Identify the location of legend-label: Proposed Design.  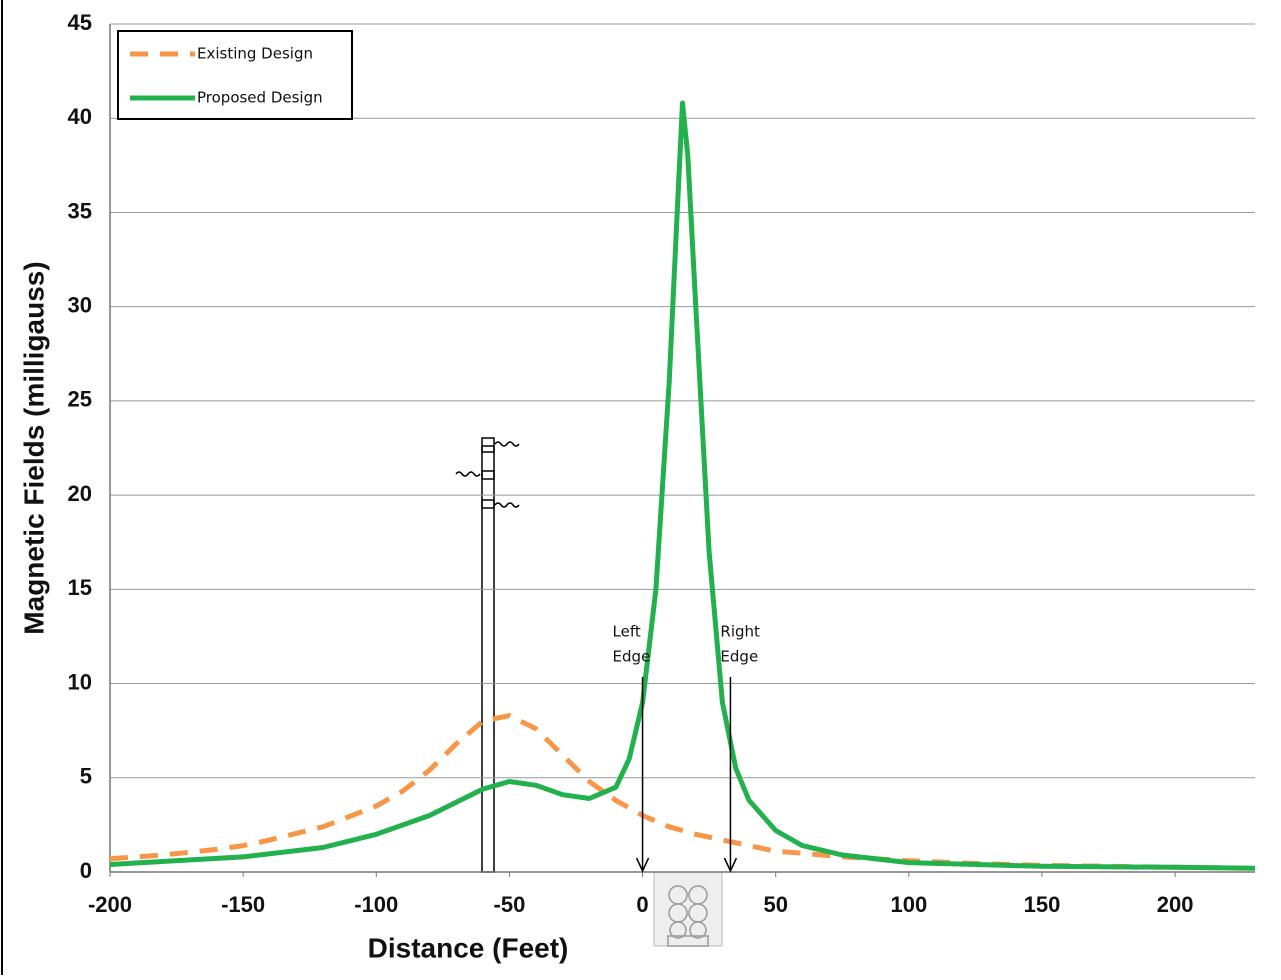
(260, 98).